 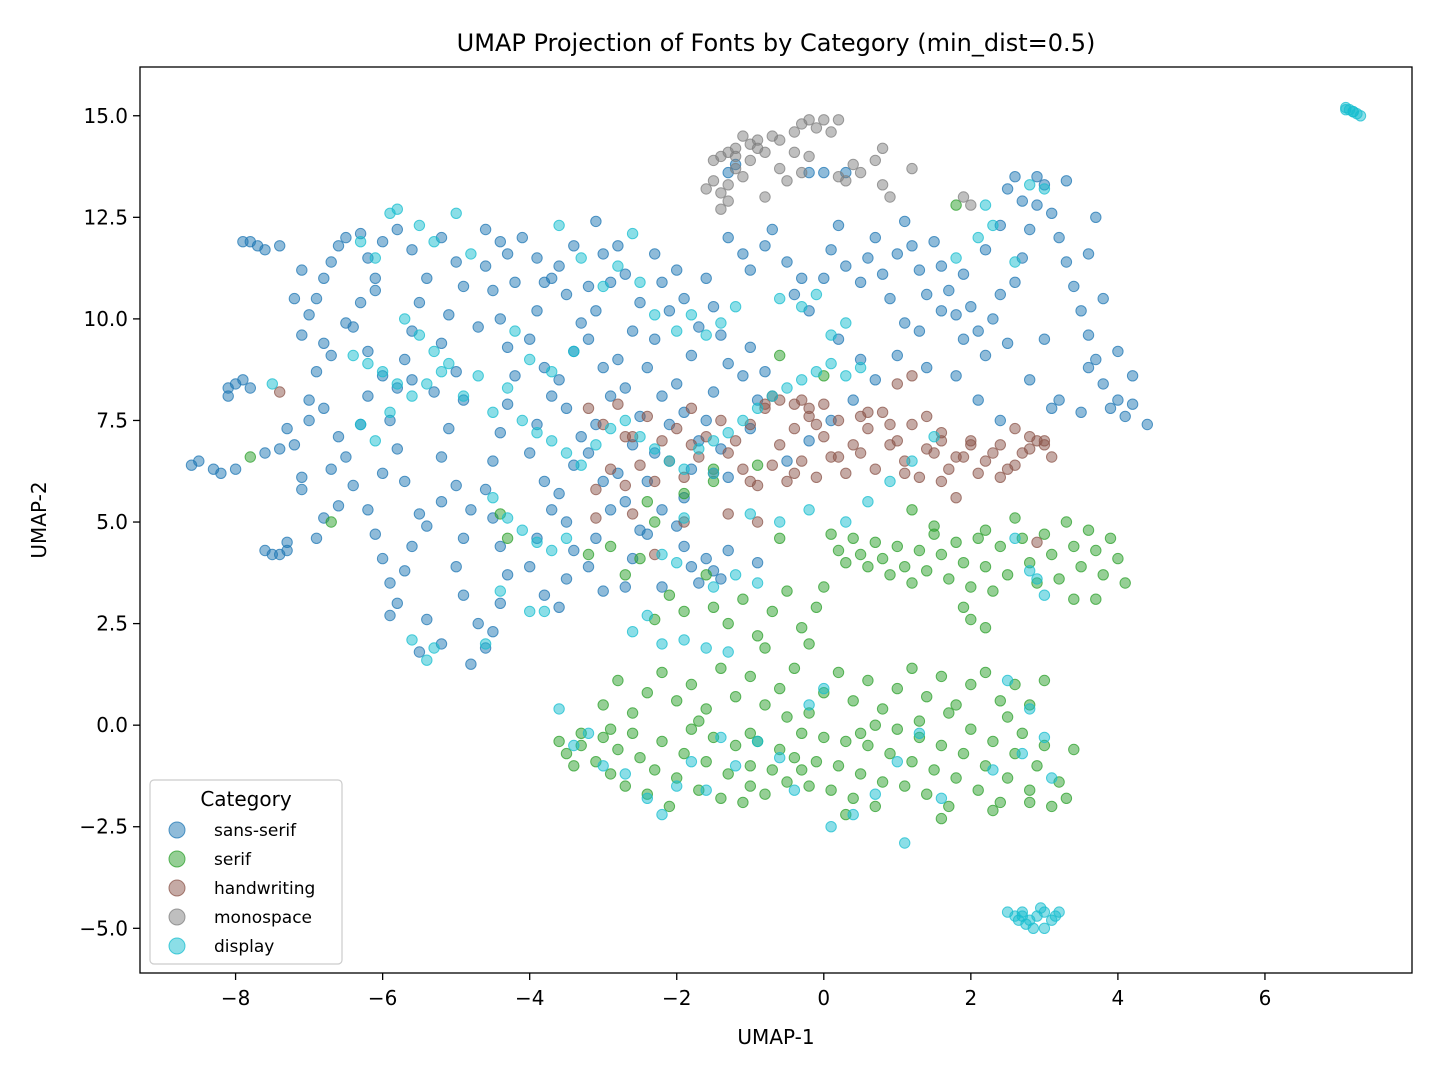 What do you see at coordinates (382, 998) in the screenshot?
I see `x-tick-label: −6` at bounding box center [382, 998].